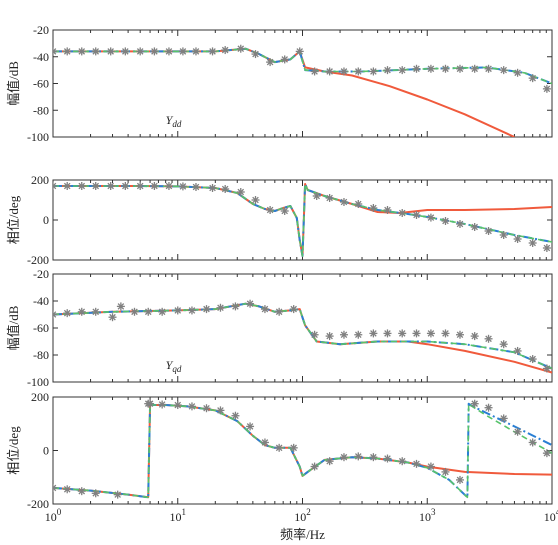 The height and width of the screenshot is (545, 558). What do you see at coordinates (302, 219) in the screenshot?
I see `series-group` at bounding box center [302, 219].